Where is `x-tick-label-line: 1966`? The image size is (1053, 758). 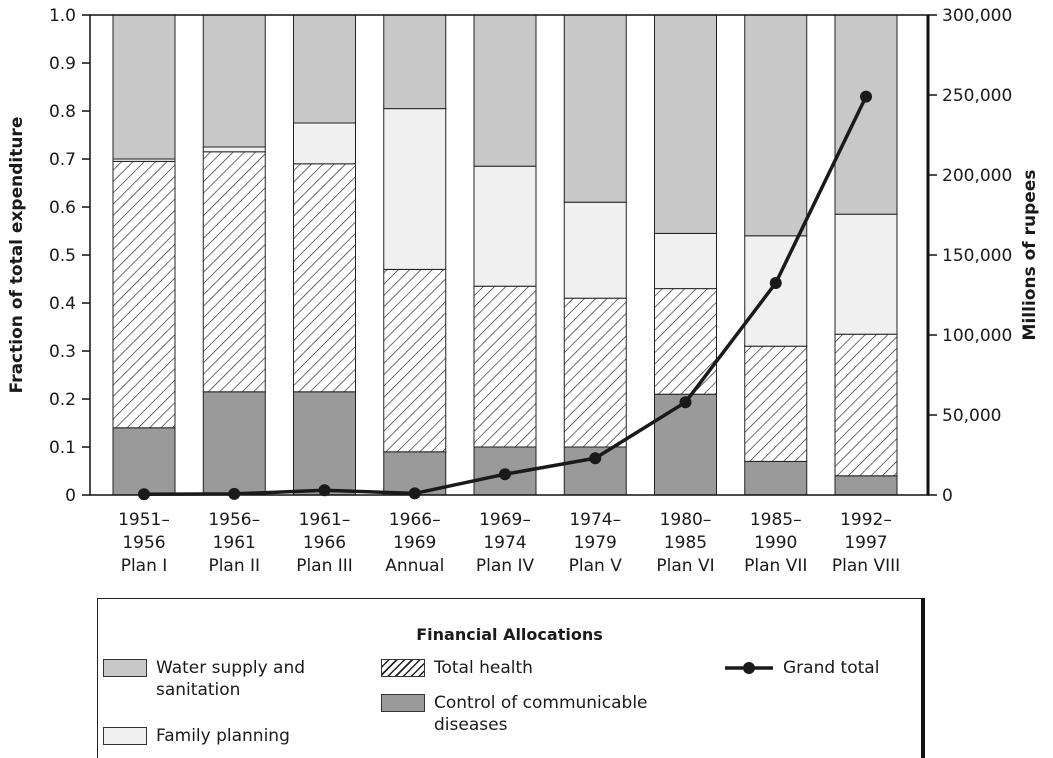 x-tick-label-line: 1966 is located at coordinates (324, 543).